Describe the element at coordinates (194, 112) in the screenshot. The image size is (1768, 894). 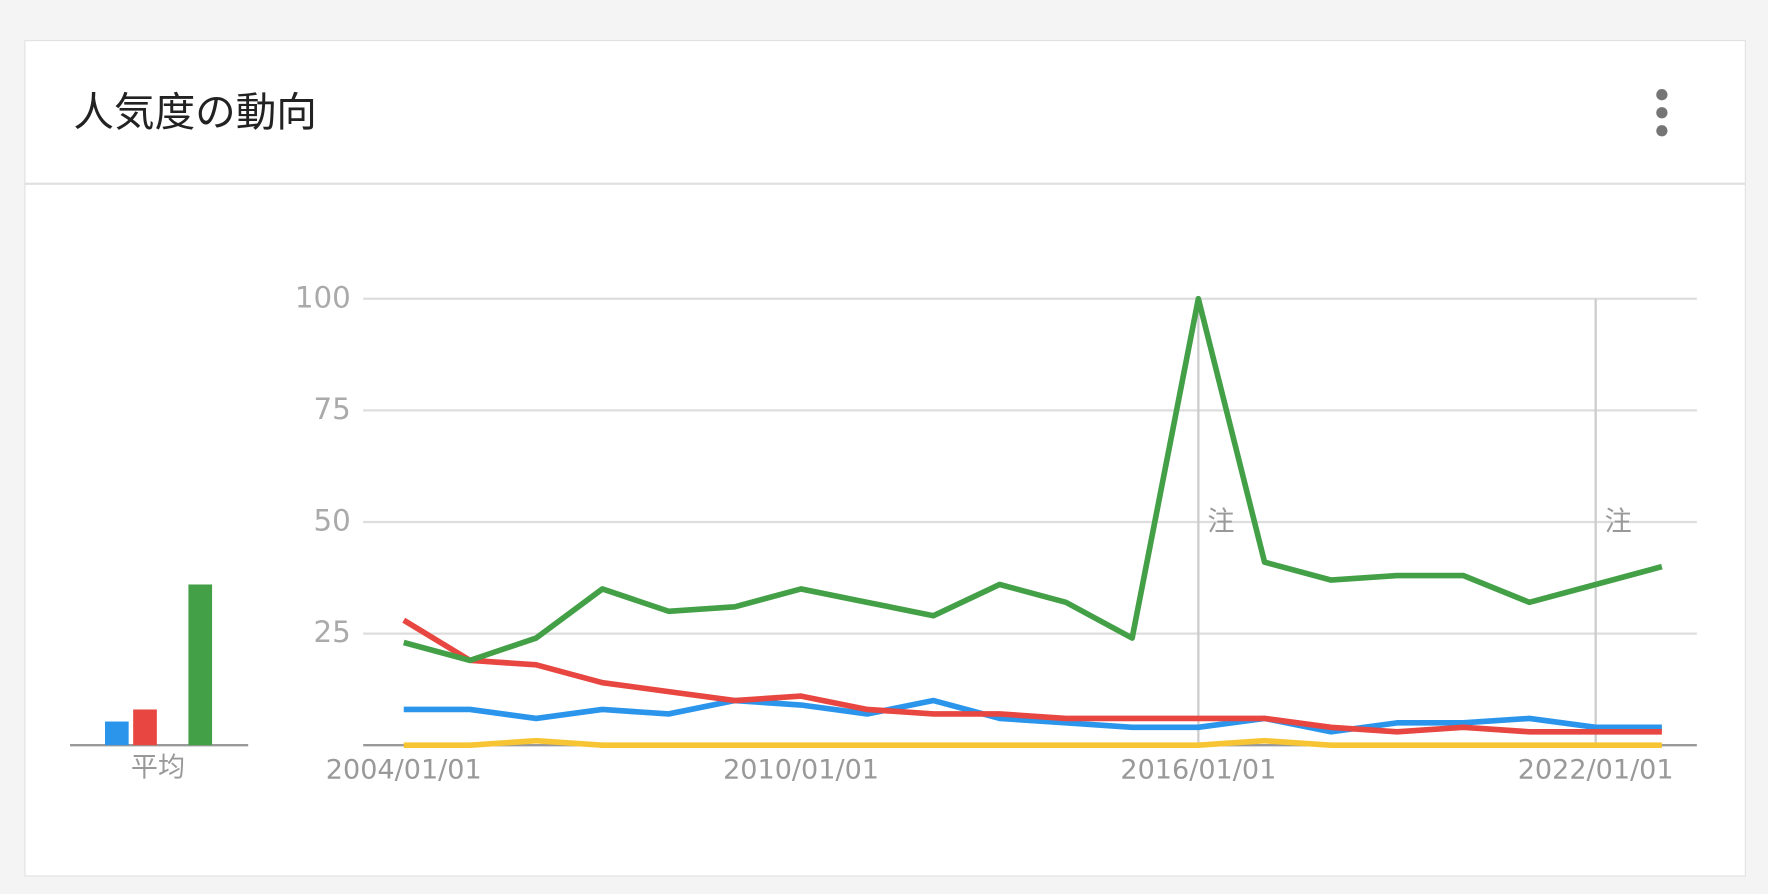
I see `card-title: 人気度の動向` at that location.